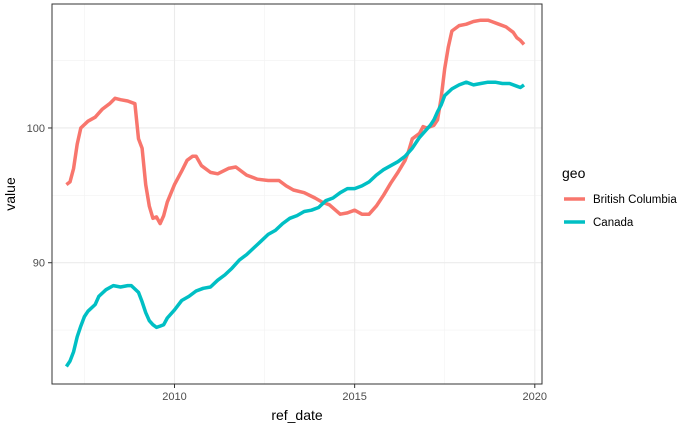  What do you see at coordinates (354, 397) in the screenshot?
I see `x-tick-label: 2015` at bounding box center [354, 397].